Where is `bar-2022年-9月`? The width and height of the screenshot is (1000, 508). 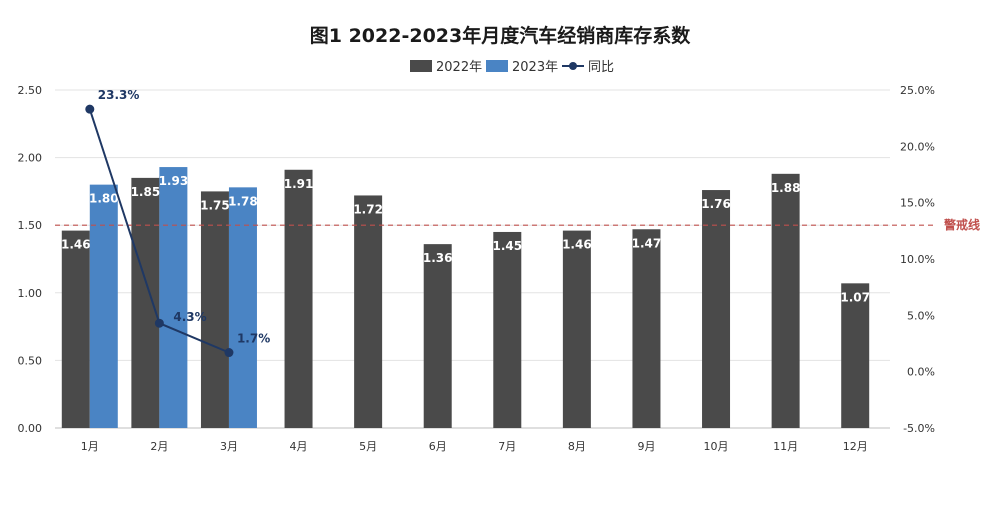
bar-2022年-9月 is located at coordinates (646, 328).